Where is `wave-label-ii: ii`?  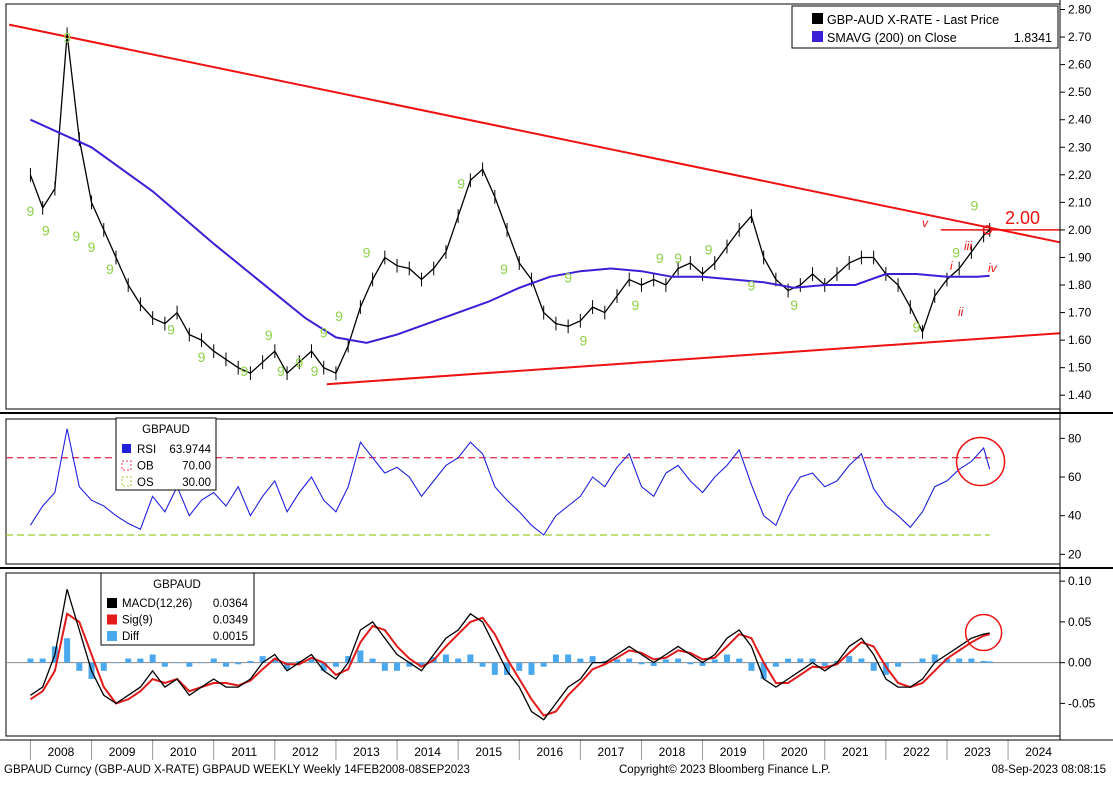 wave-label-ii: ii is located at coordinates (961, 312).